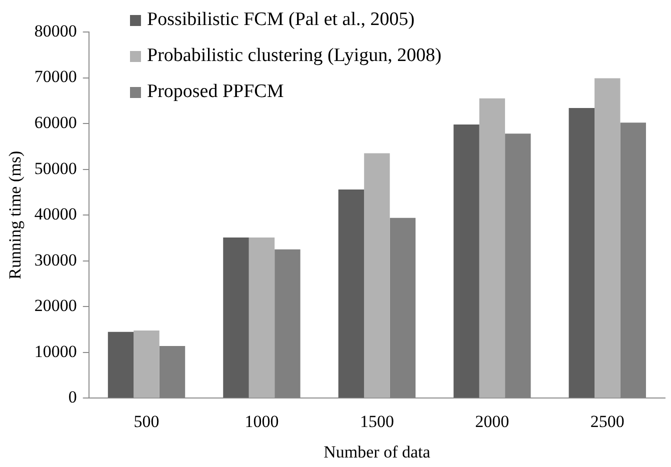 The image size is (671, 467). Describe the element at coordinates (492, 421) in the screenshot. I see `x-tick-label: 2000` at that location.